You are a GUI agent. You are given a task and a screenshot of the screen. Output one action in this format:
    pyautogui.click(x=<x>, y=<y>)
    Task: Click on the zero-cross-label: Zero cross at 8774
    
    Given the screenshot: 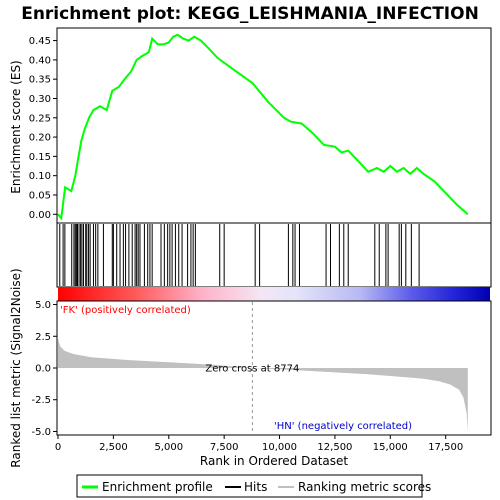 What is the action you would take?
    pyautogui.click(x=252, y=369)
    